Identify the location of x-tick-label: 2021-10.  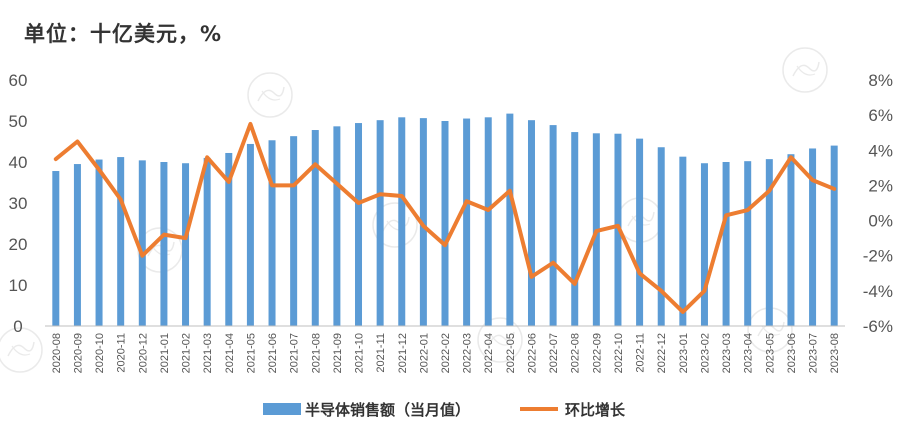
(360, 353).